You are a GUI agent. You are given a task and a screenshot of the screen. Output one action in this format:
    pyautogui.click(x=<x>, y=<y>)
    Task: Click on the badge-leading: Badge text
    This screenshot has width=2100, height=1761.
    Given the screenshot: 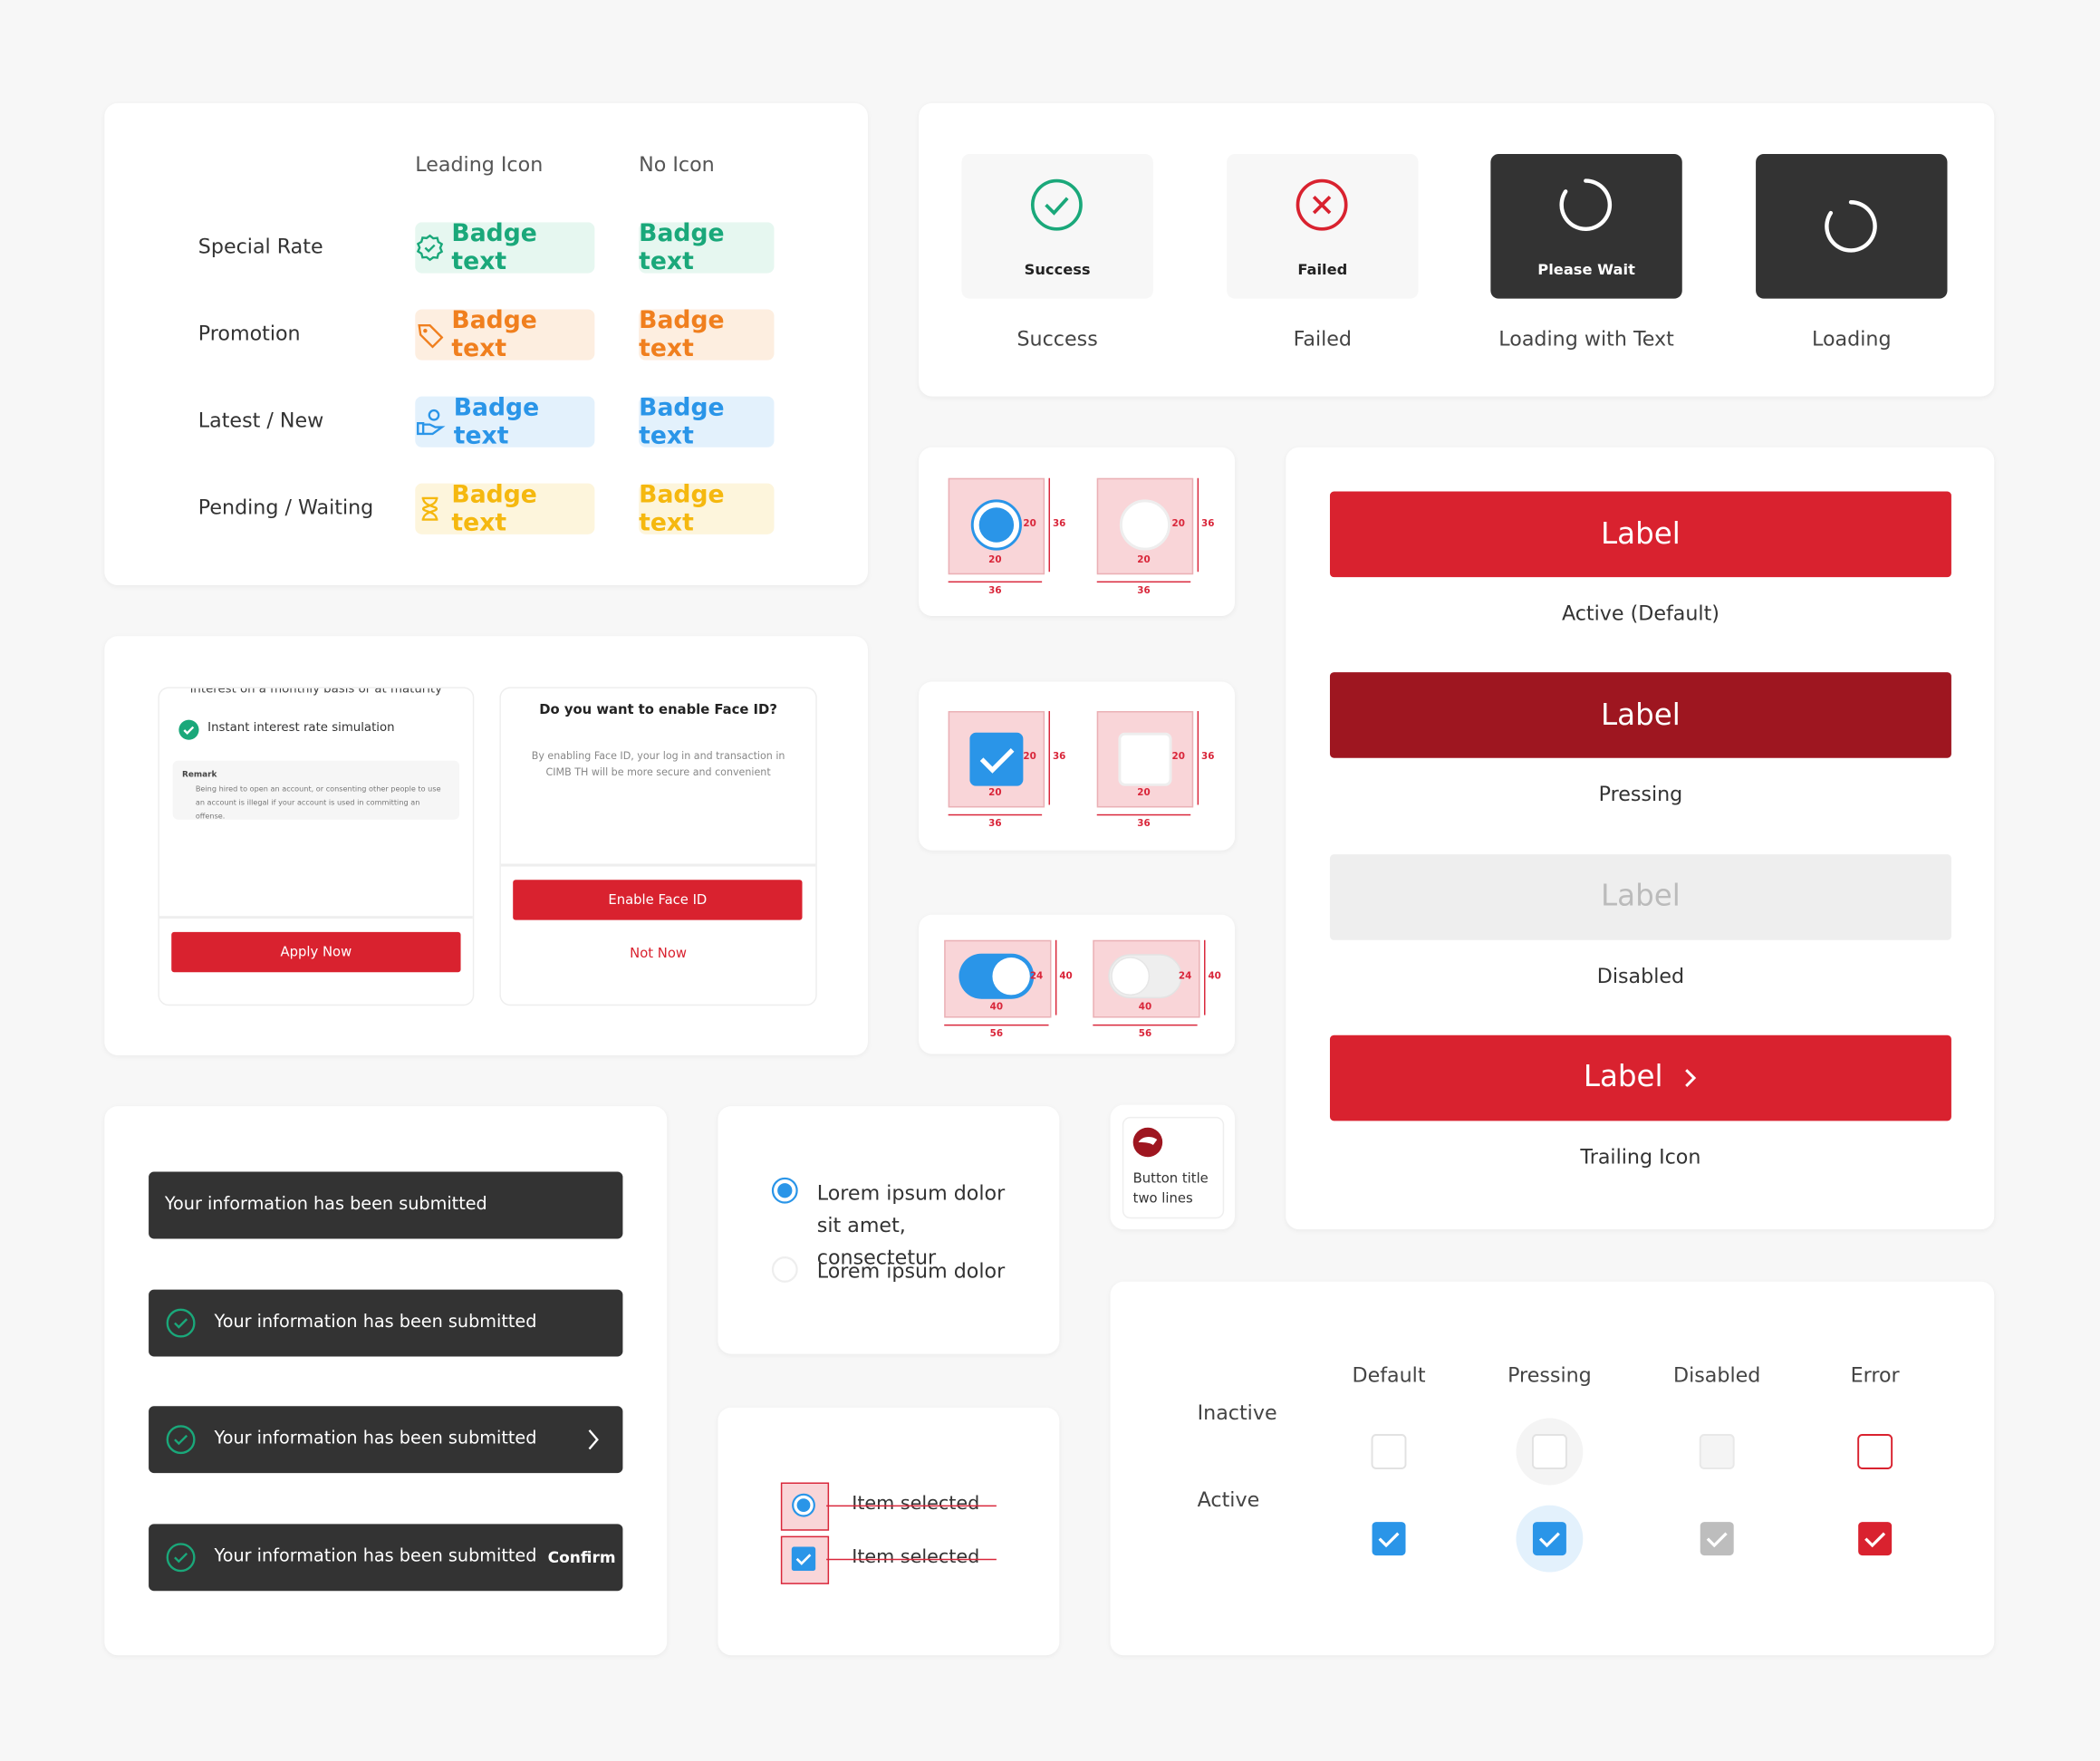 What is the action you would take?
    pyautogui.click(x=505, y=421)
    